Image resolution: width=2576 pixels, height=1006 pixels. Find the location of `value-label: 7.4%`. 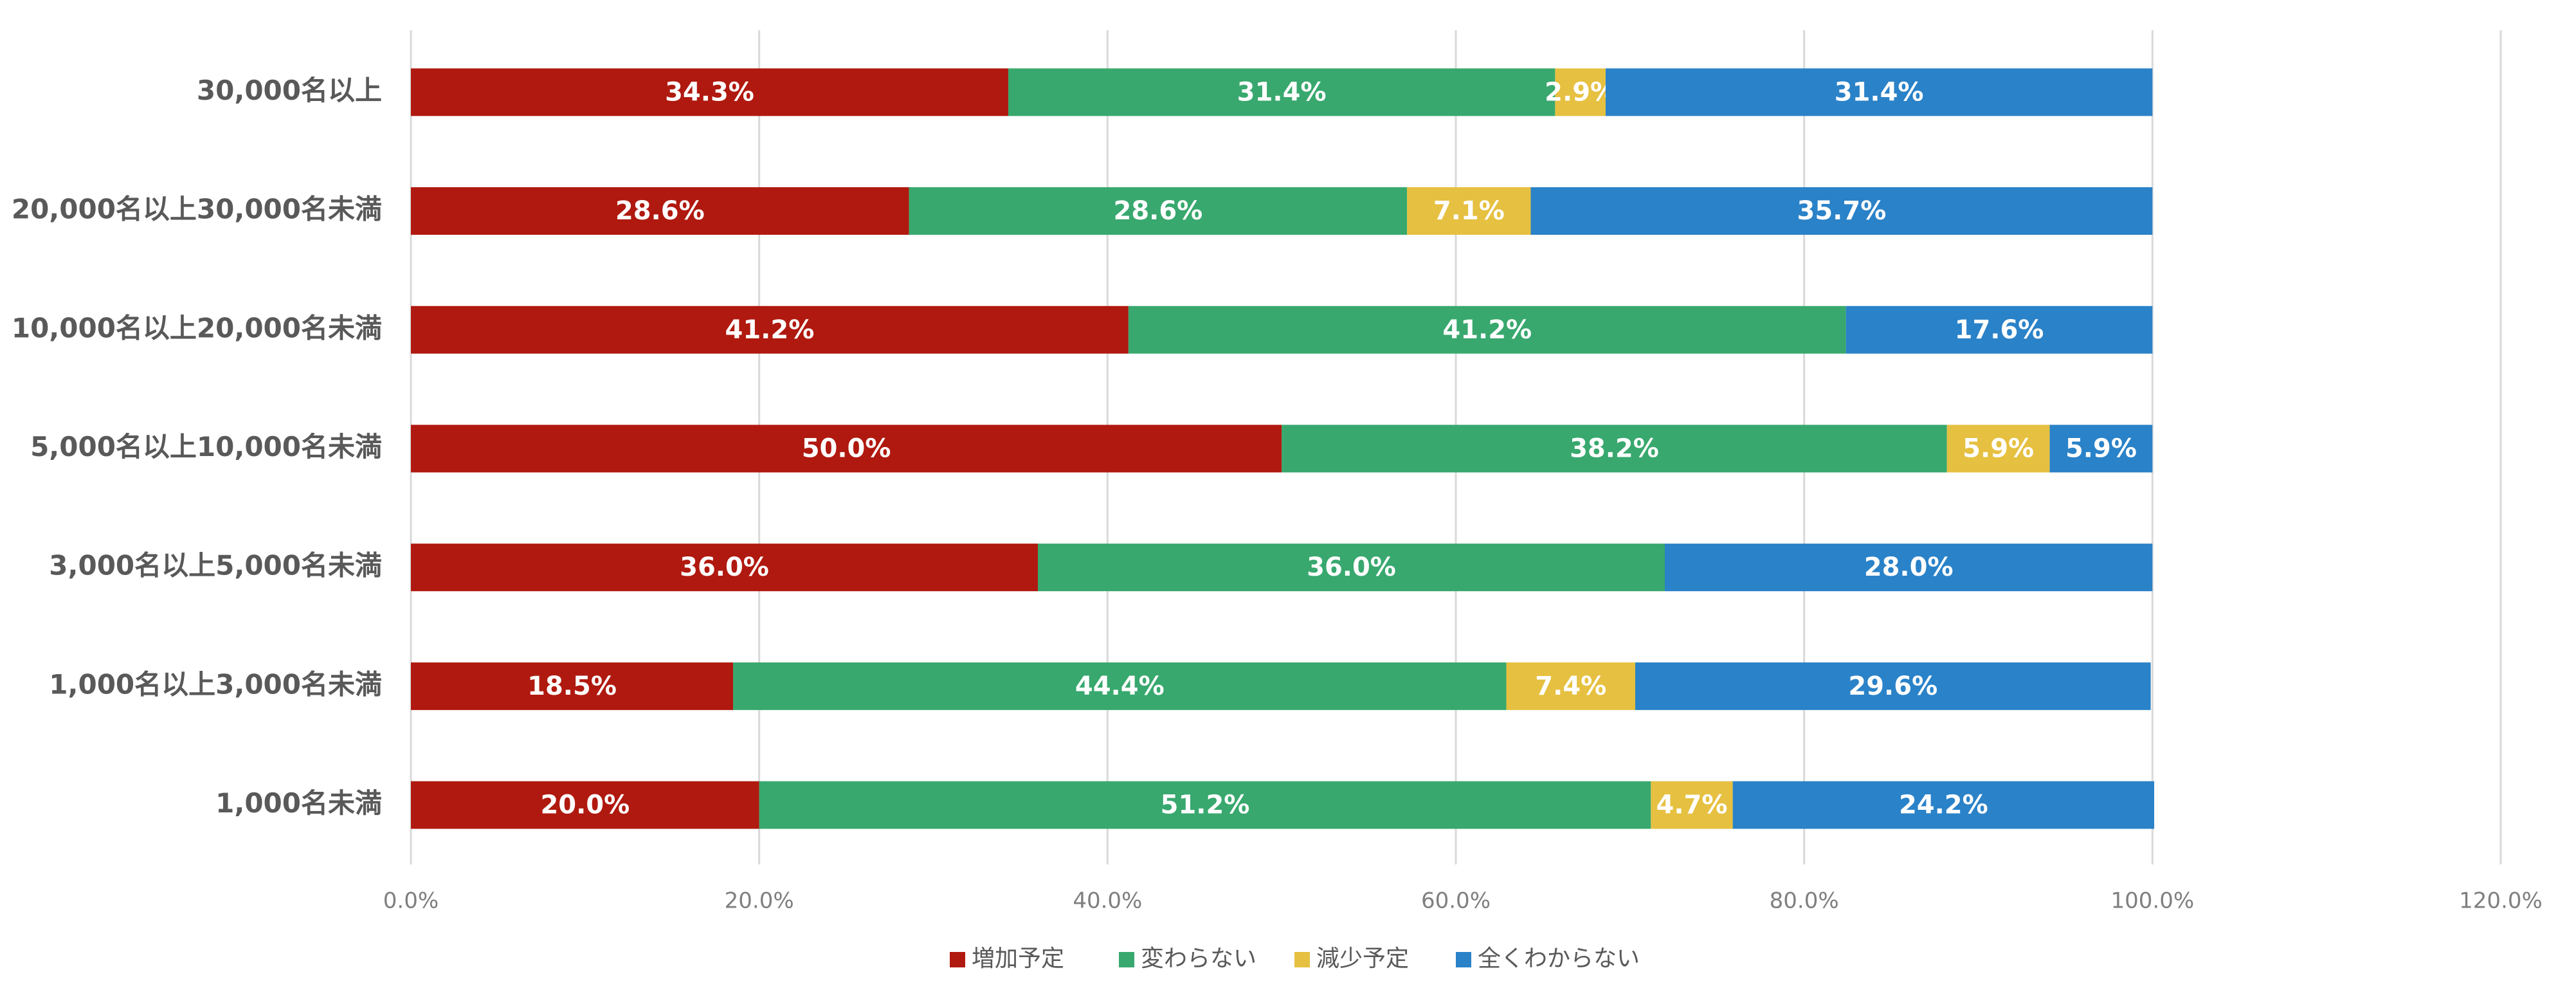

value-label: 7.4% is located at coordinates (1570, 687).